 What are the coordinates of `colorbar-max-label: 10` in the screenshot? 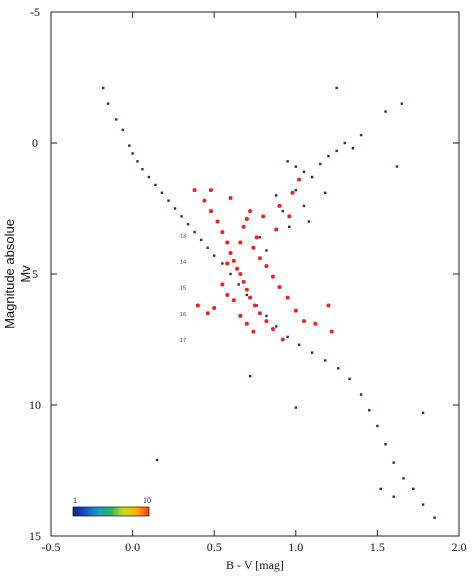 It's located at (147, 500).